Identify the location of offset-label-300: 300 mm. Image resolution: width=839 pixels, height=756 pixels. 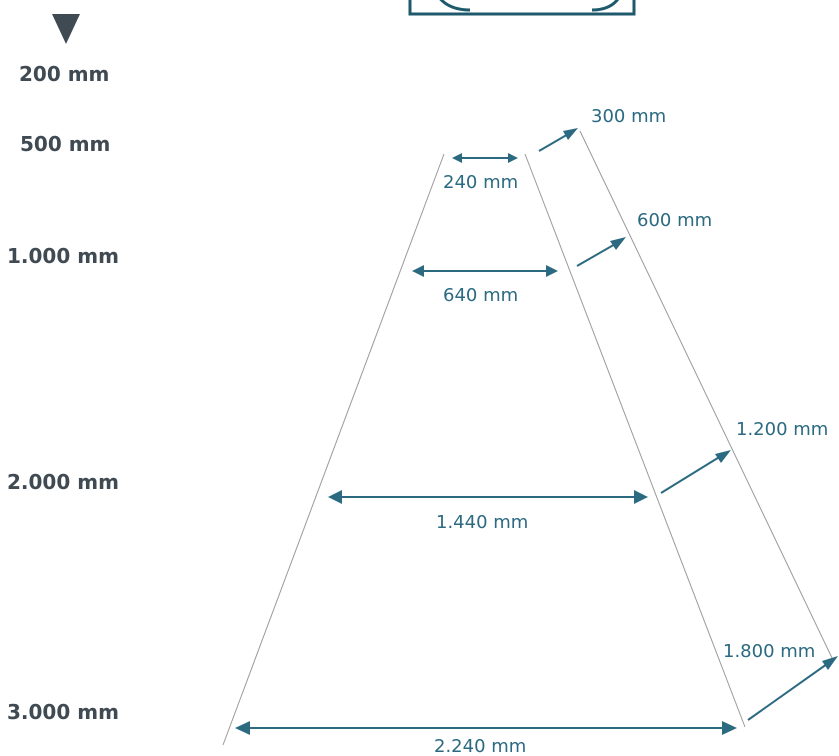
(628, 116).